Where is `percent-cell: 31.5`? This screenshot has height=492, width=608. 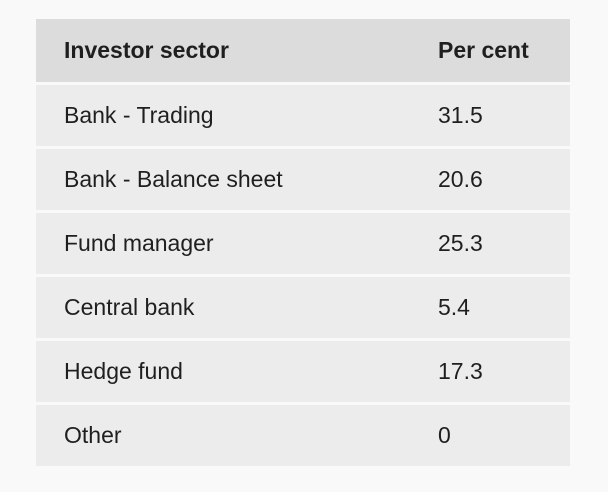 percent-cell: 31.5 is located at coordinates (486, 115).